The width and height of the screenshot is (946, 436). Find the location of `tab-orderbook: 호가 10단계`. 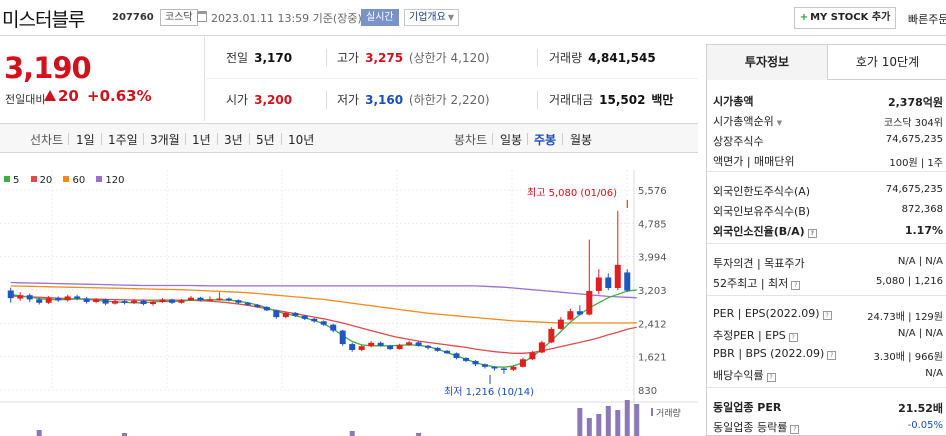

tab-orderbook: 호가 10단계 is located at coordinates (887, 62).